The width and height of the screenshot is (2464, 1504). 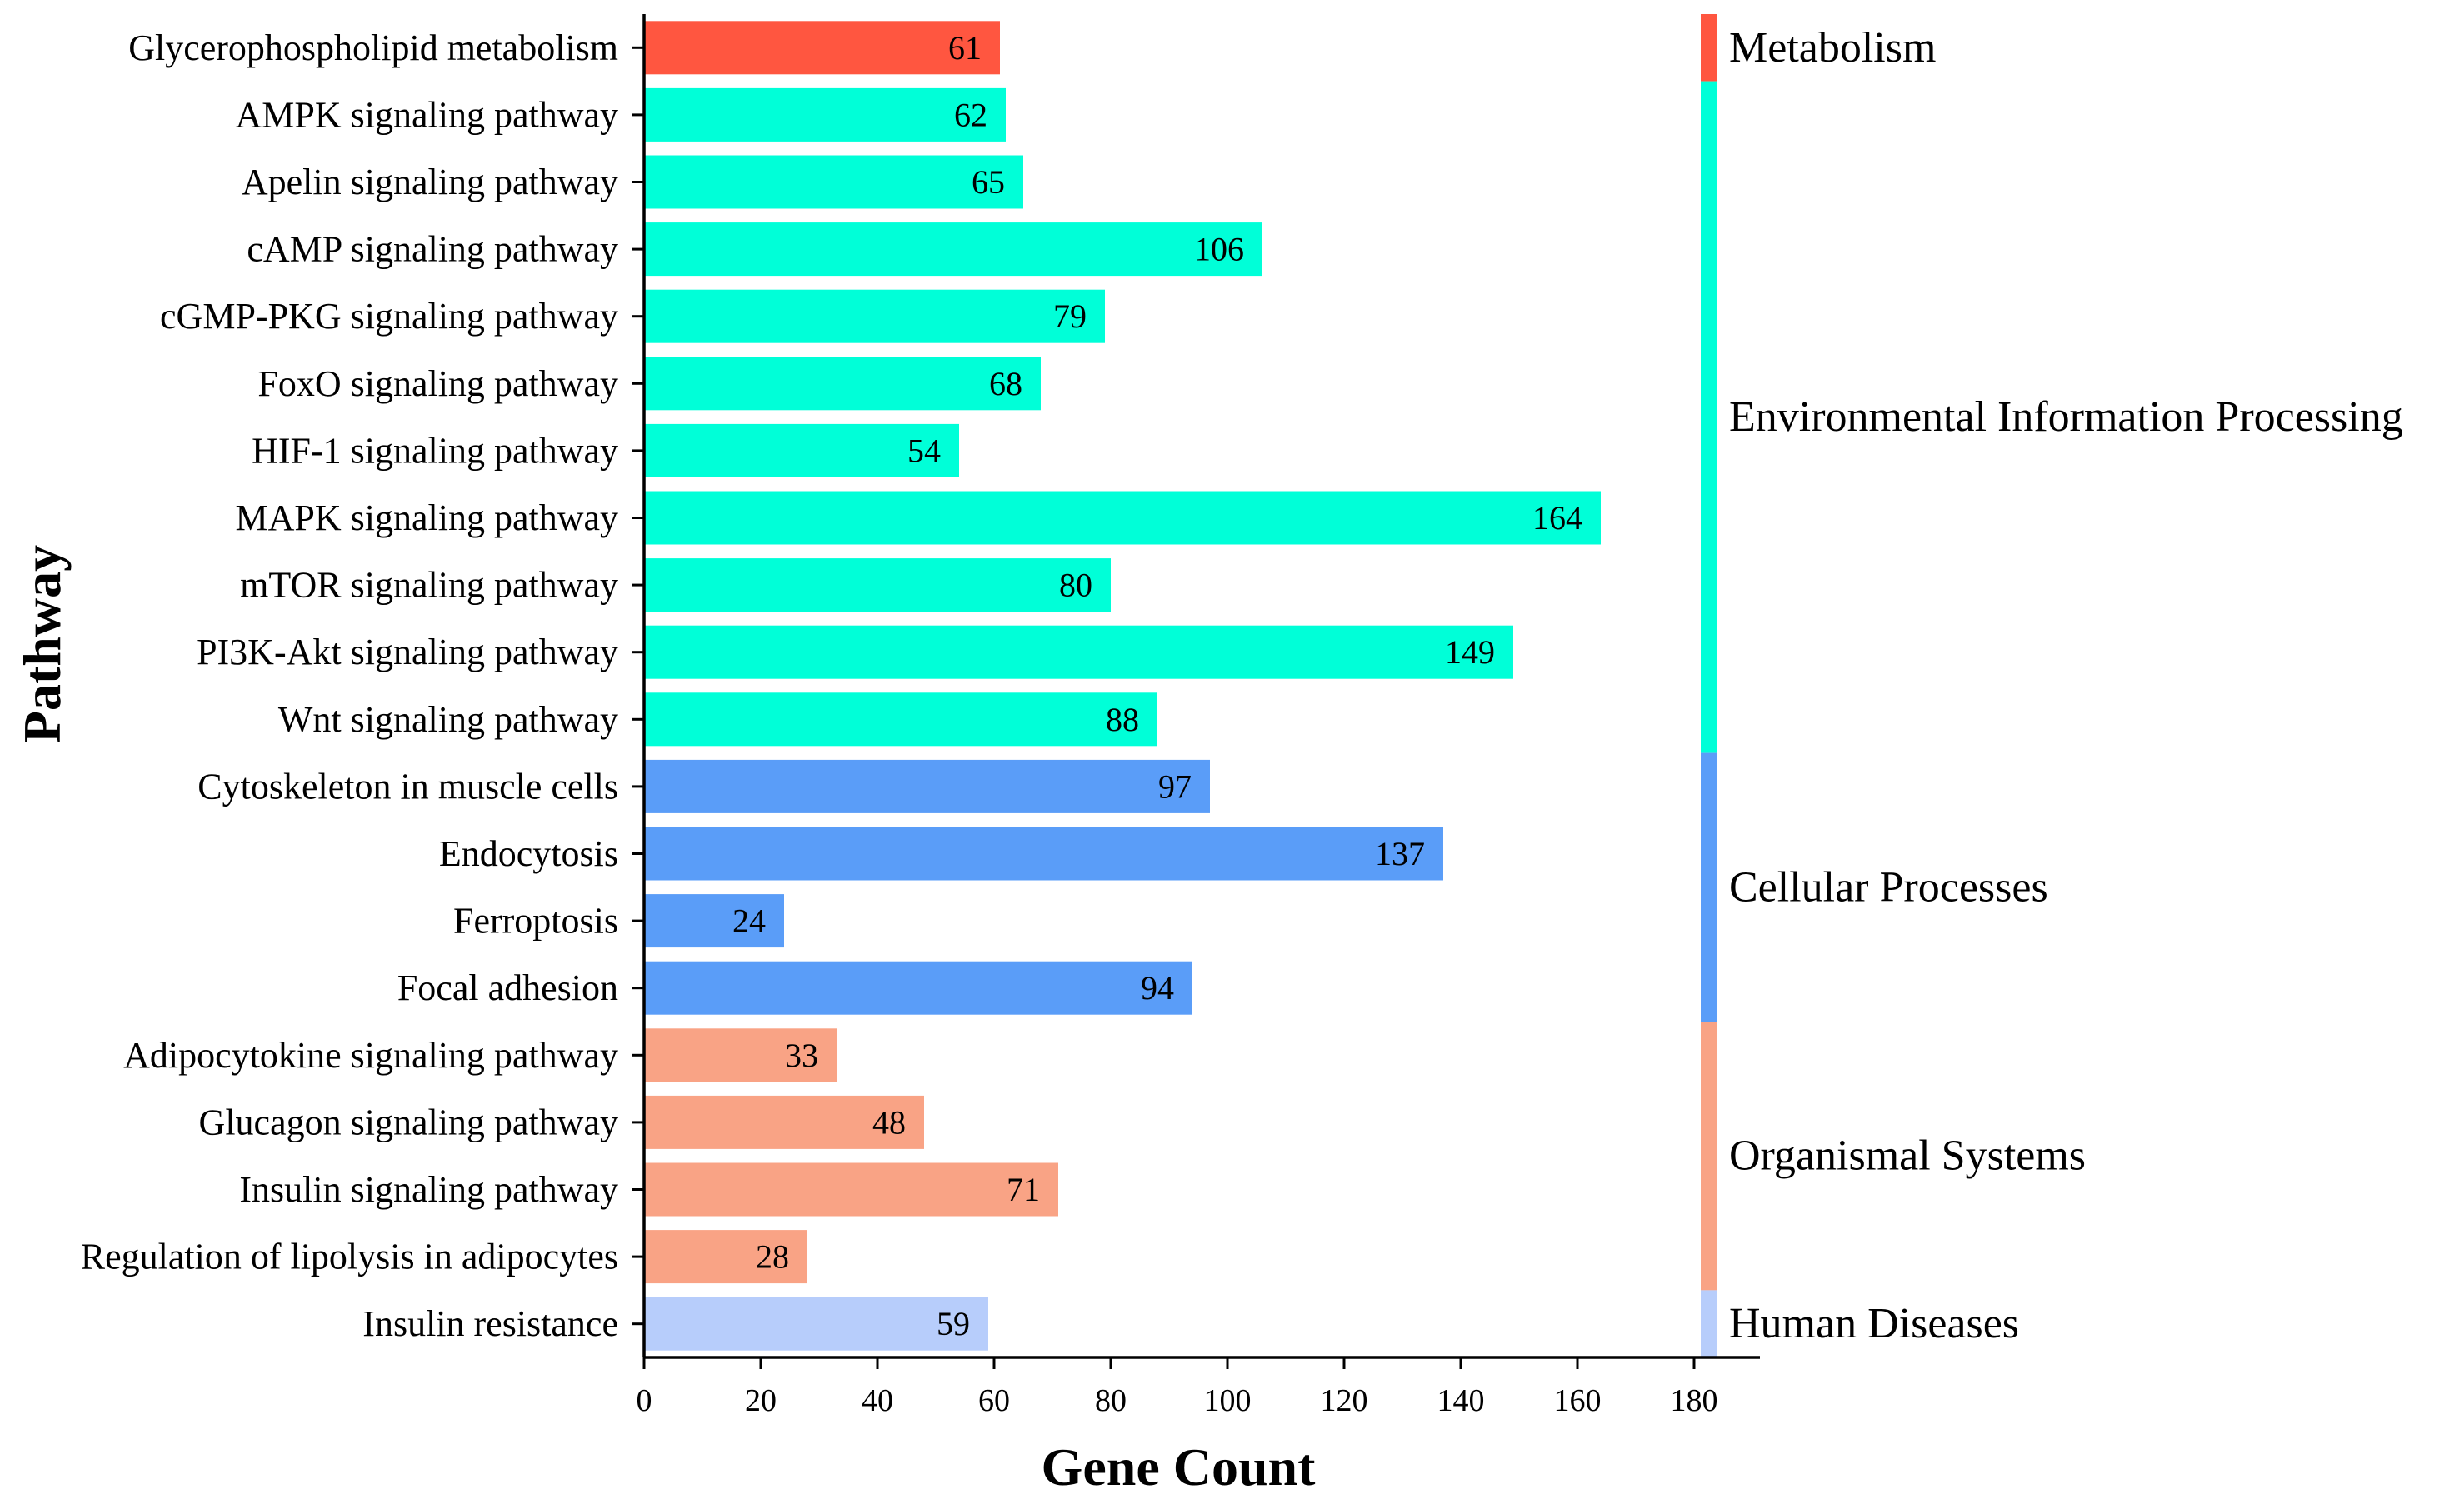 What do you see at coordinates (2066, 417) in the screenshot?
I see `category-label: Environmental Information Processing` at bounding box center [2066, 417].